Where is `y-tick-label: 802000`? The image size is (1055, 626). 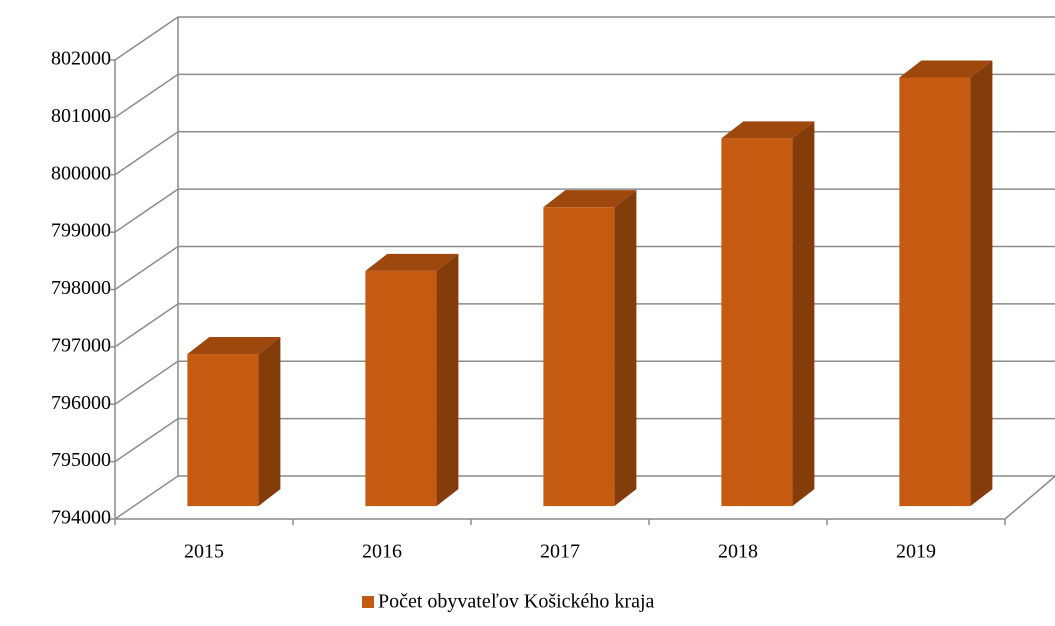
y-tick-label: 802000 is located at coordinates (81, 59).